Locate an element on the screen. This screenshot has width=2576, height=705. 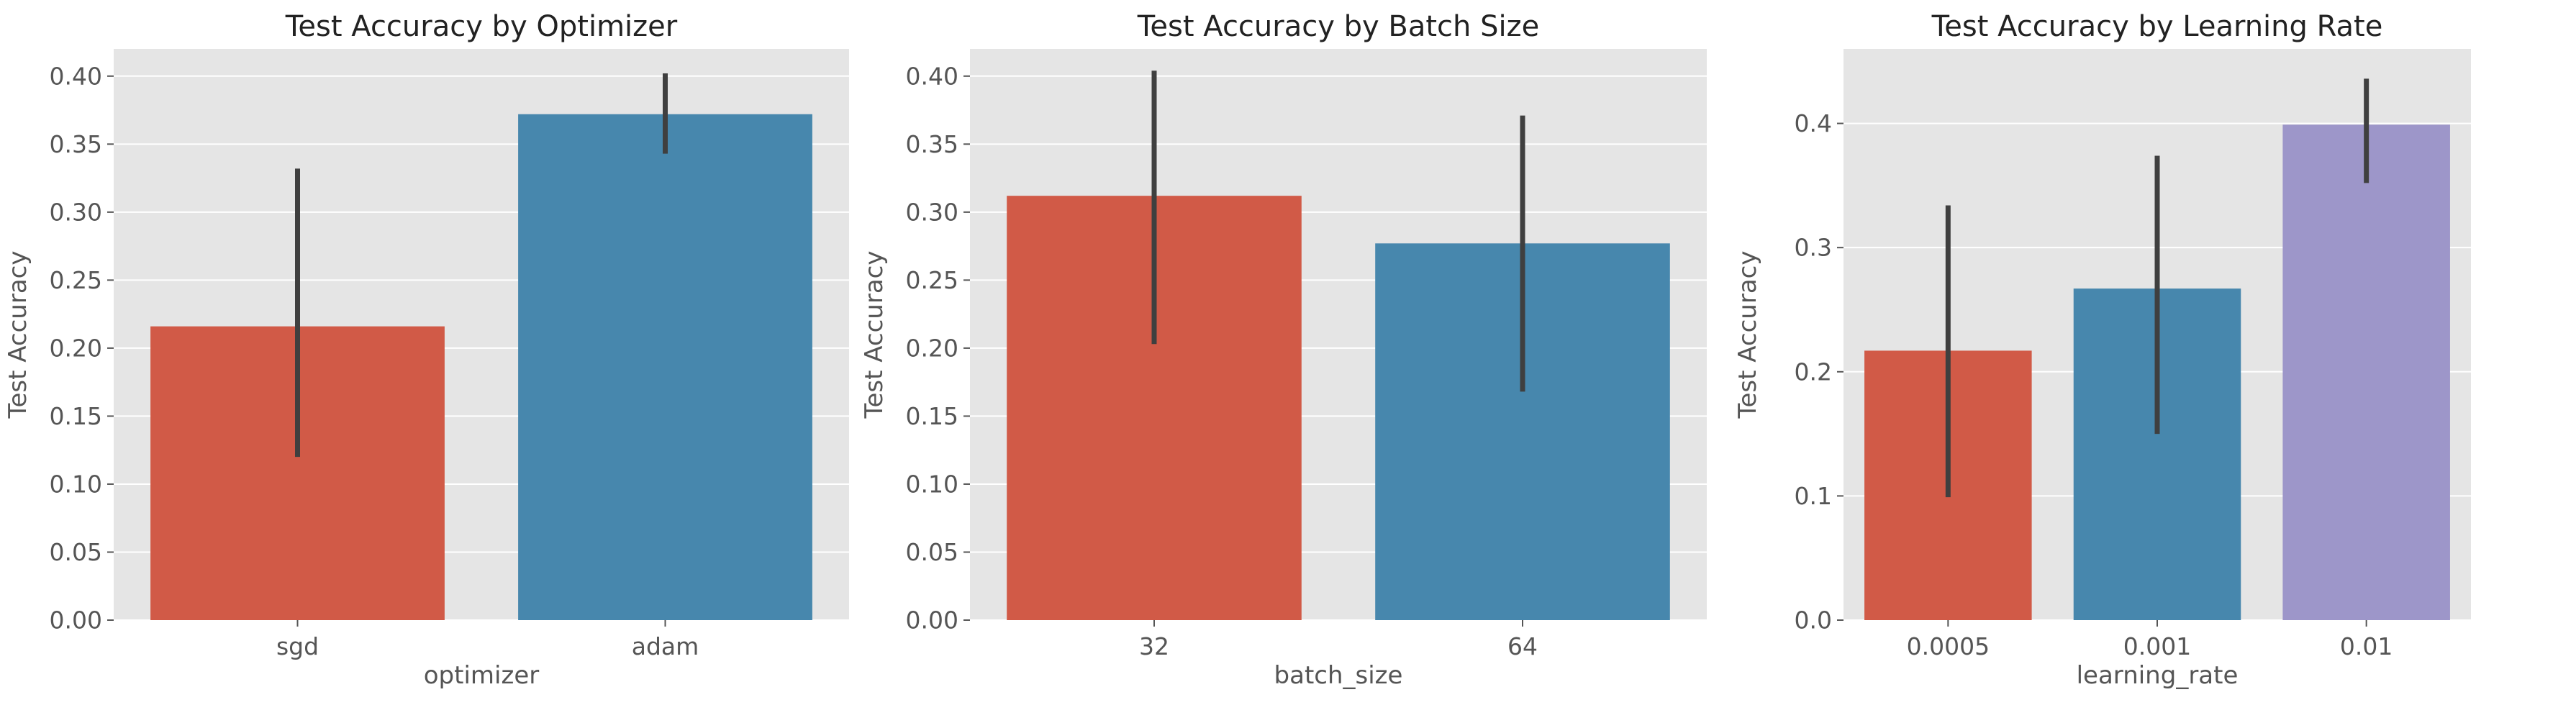
chart-title: Test Accuracy by Batch Size is located at coordinates (1338, 26).